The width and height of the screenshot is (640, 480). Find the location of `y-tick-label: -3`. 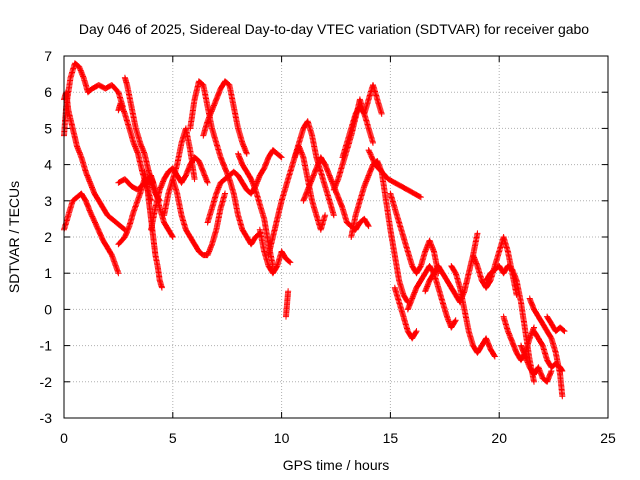

y-tick-label: -3 is located at coordinates (46, 418).